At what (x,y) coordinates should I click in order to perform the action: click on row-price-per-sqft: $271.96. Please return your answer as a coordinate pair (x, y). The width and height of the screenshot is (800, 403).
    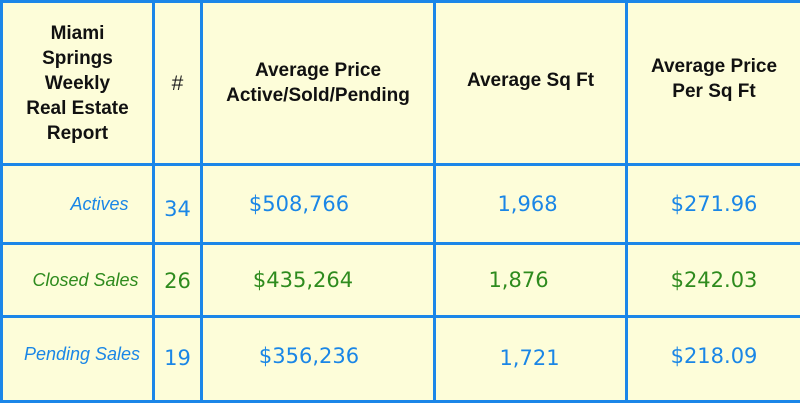
    Looking at the image, I should click on (713, 204).